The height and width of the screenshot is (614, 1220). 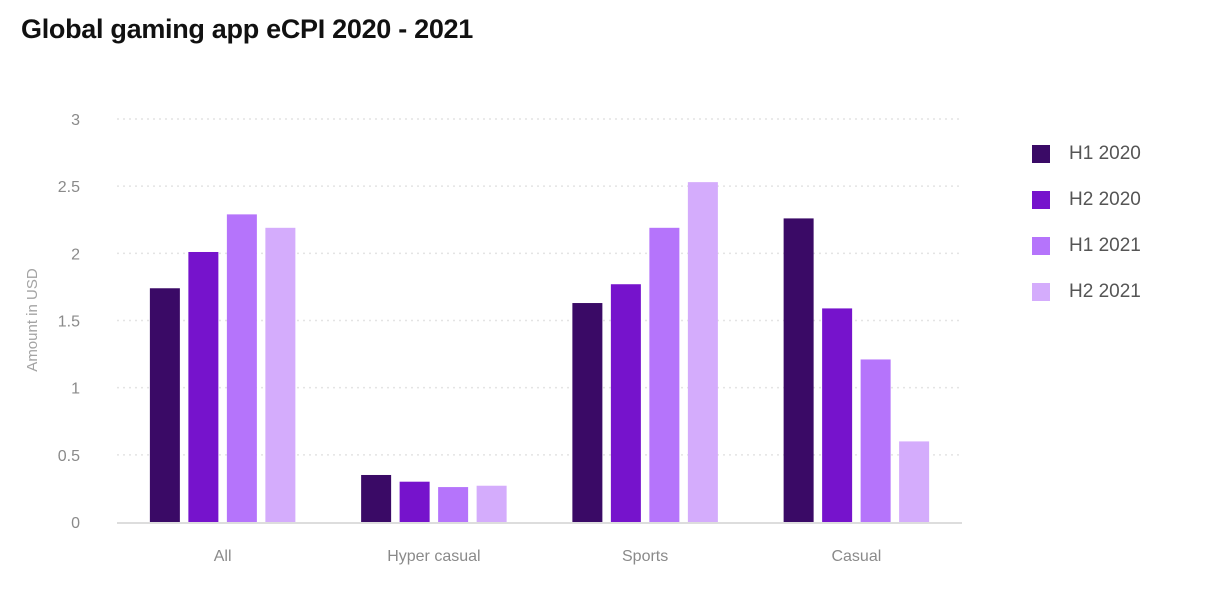 What do you see at coordinates (164, 405) in the screenshot?
I see `bar-all-h1-2020` at bounding box center [164, 405].